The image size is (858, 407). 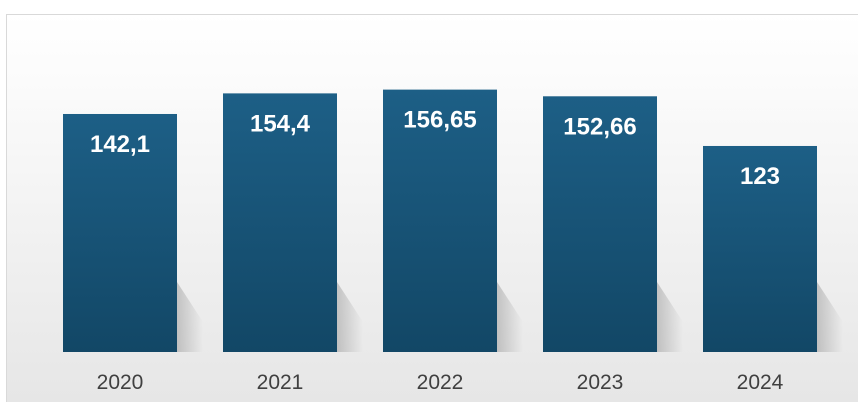 What do you see at coordinates (600, 382) in the screenshot?
I see `x-tick-label-2023: 2023` at bounding box center [600, 382].